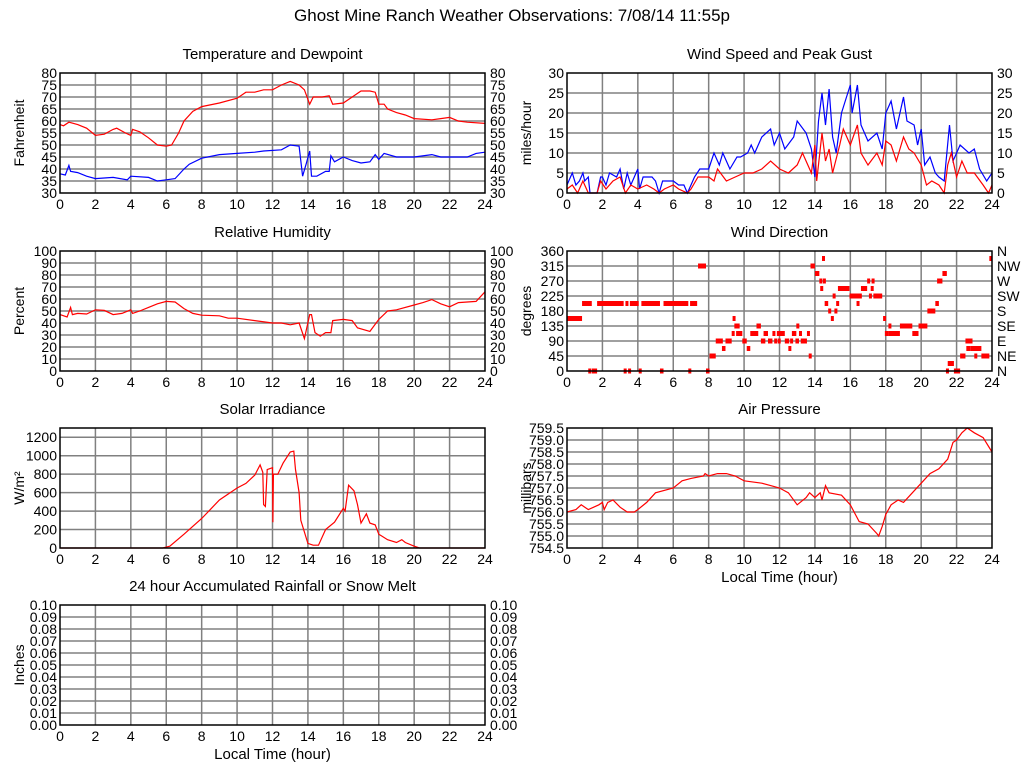 The height and width of the screenshot is (768, 1024). I want to click on y-tick-label: 60, so click(49, 299).